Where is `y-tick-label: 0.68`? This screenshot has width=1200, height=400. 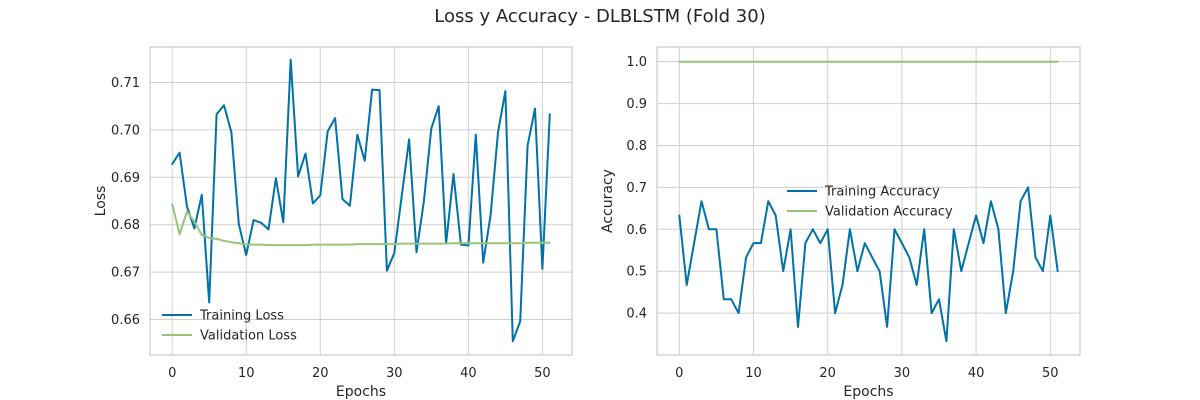
y-tick-label: 0.68 is located at coordinates (125, 225).